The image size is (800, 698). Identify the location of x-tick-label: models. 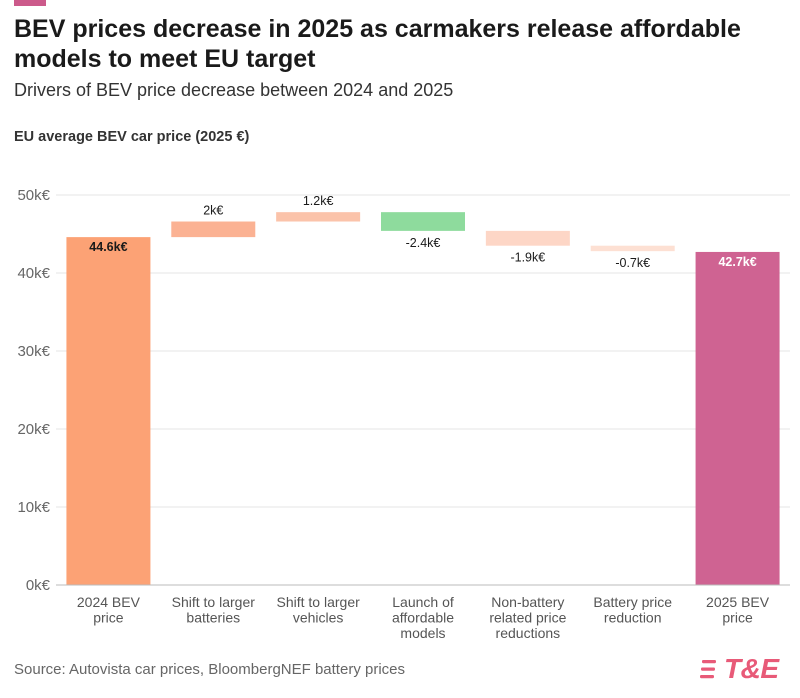
(422, 633).